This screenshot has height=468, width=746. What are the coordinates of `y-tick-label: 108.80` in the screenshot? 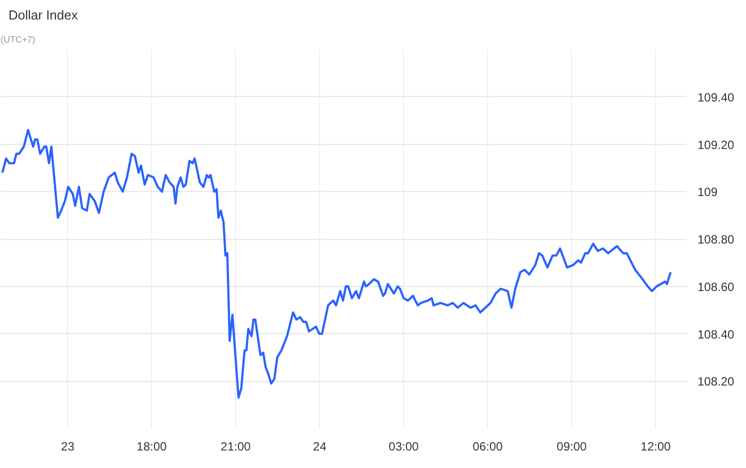 It's located at (716, 239).